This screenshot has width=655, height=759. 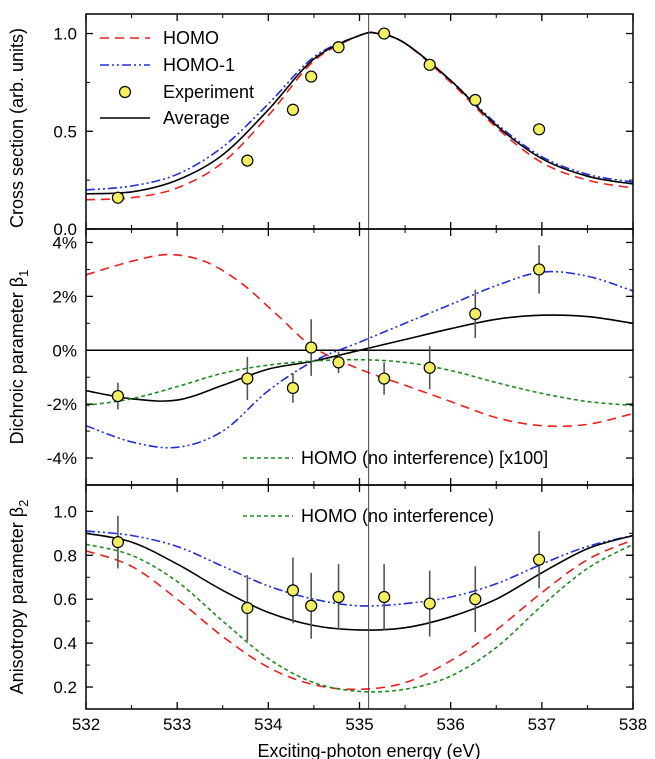 I want to click on legend-label-no-interference: HOMO (no interference), so click(x=397, y=516).